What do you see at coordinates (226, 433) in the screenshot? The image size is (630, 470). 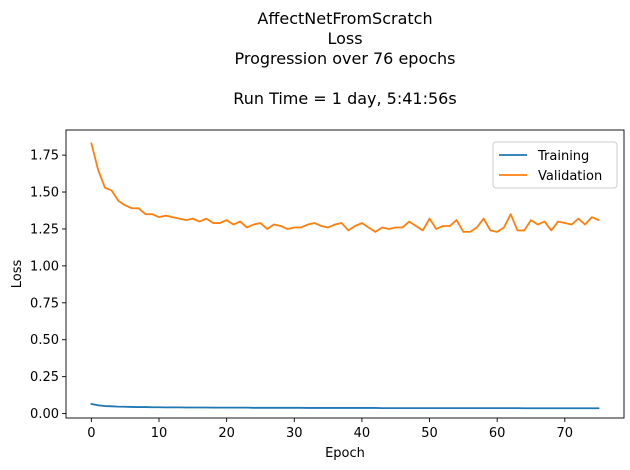 I see `x-tick-label: 20` at bounding box center [226, 433].